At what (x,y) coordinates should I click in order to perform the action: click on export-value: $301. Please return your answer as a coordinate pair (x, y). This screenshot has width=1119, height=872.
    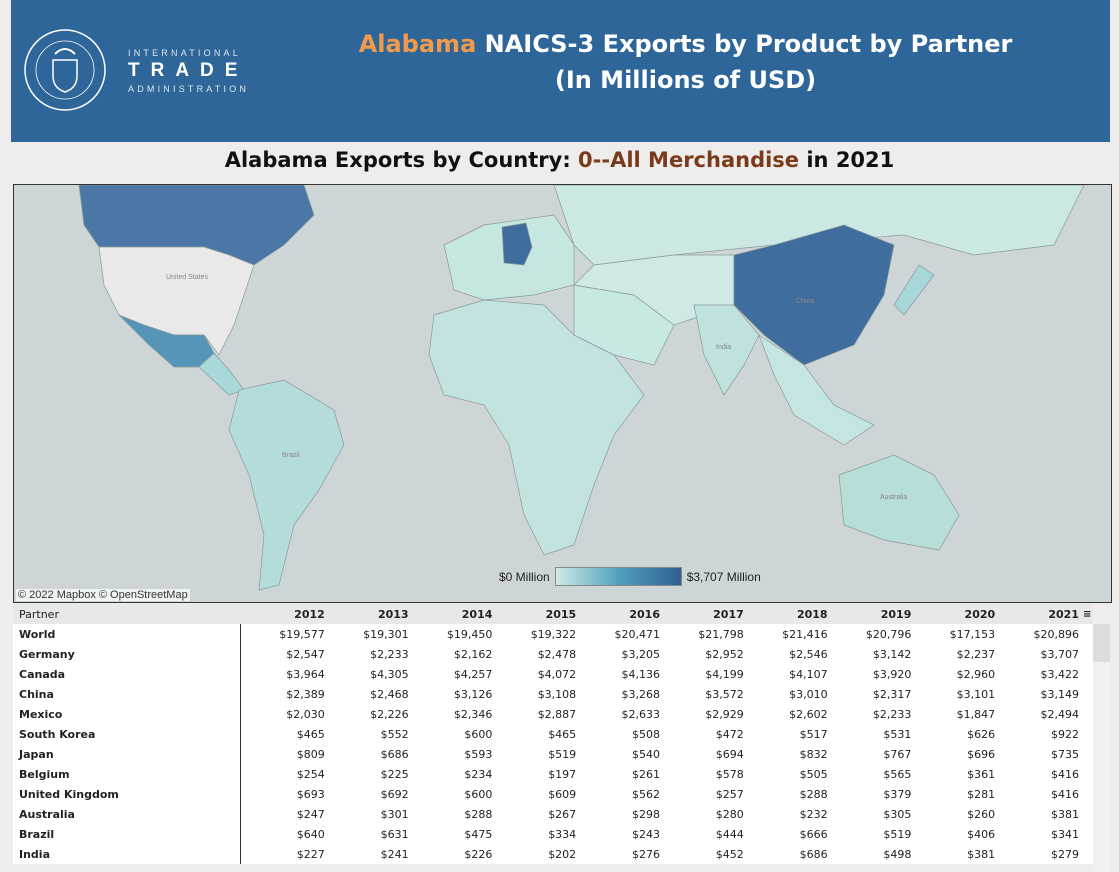
    Looking at the image, I should click on (394, 814).